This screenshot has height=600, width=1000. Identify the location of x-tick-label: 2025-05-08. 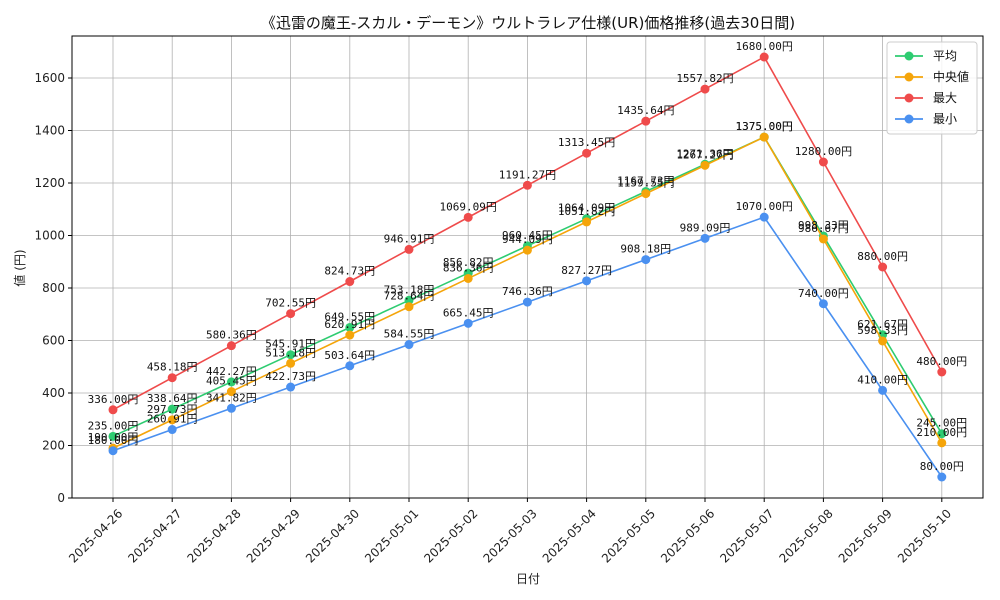
(806, 535).